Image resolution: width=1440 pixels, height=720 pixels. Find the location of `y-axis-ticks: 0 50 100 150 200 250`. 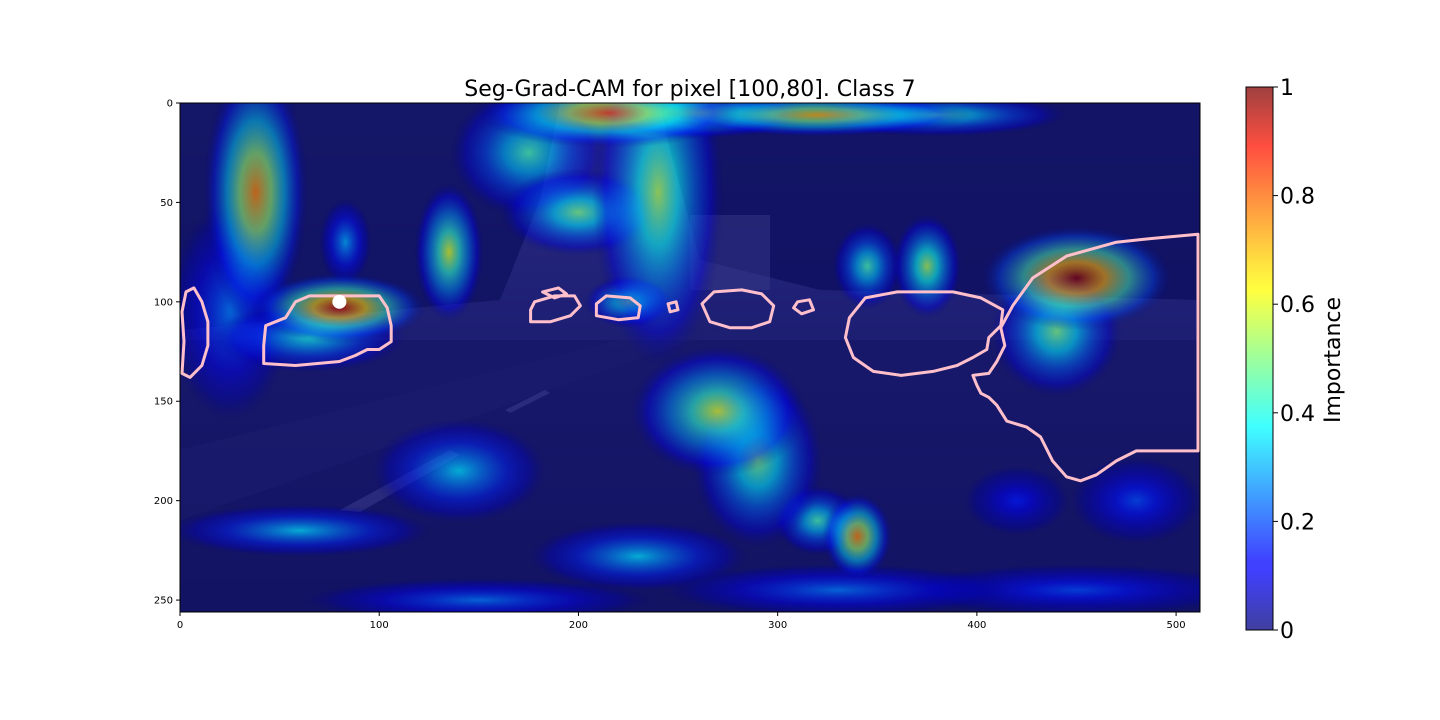

y-axis-ticks: 0 50 100 150 200 250 is located at coordinates (167, 353).